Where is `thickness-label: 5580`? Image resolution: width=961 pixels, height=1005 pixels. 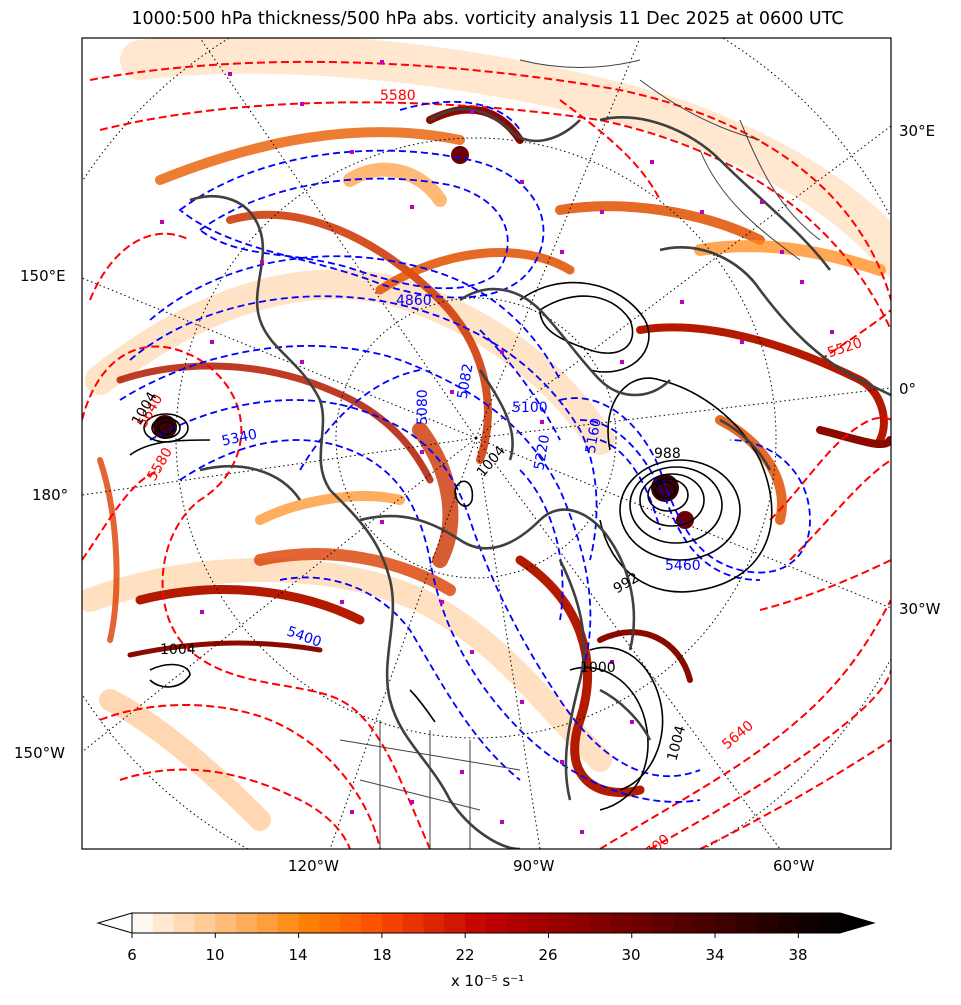
thickness-label: 5580 is located at coordinates (398, 96).